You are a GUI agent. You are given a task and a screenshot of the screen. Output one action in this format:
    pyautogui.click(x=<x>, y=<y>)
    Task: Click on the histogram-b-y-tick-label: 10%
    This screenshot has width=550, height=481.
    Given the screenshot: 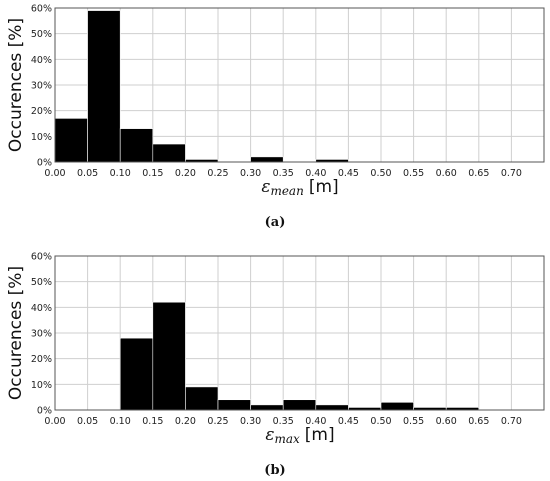 What is the action you would take?
    pyautogui.click(x=41, y=385)
    